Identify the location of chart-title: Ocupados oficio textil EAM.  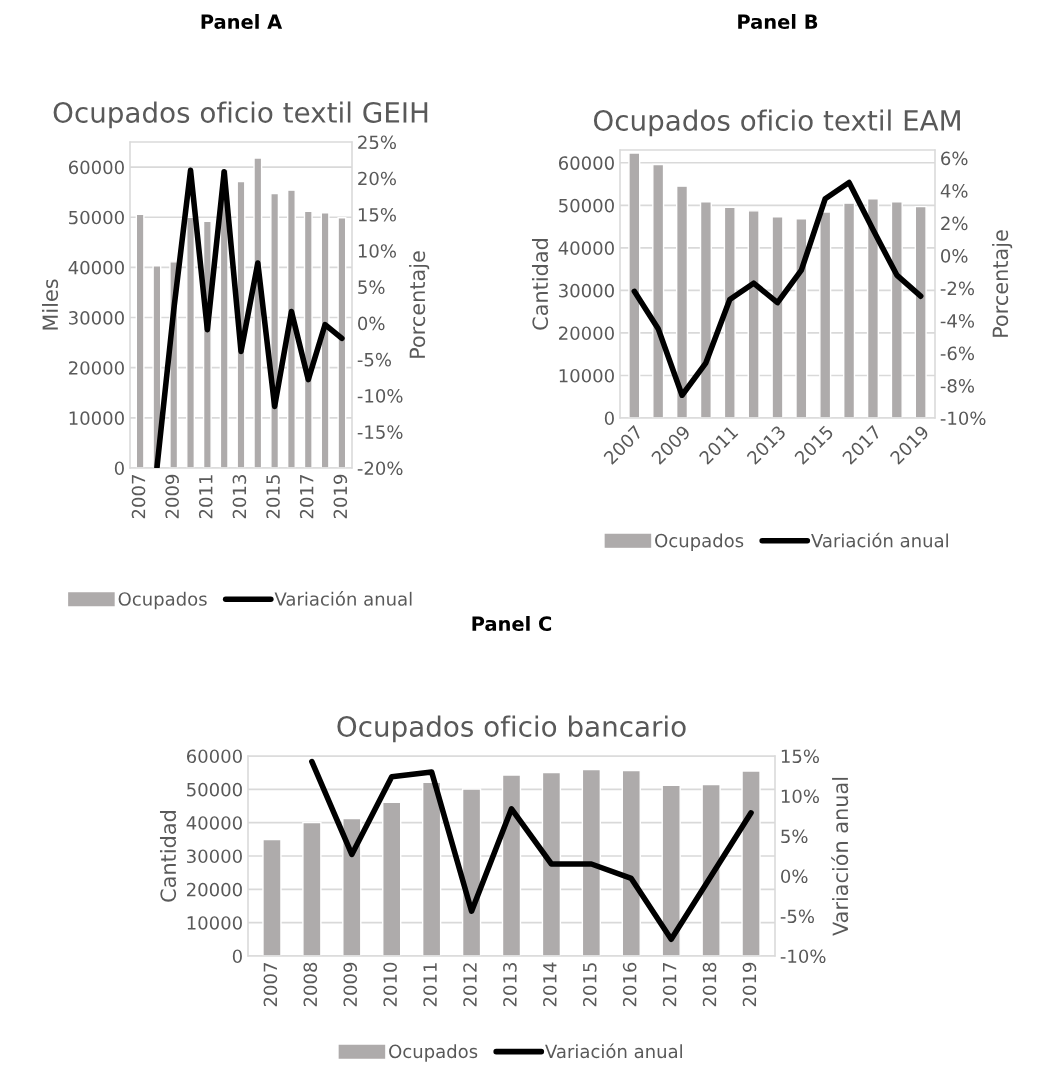
(776, 123).